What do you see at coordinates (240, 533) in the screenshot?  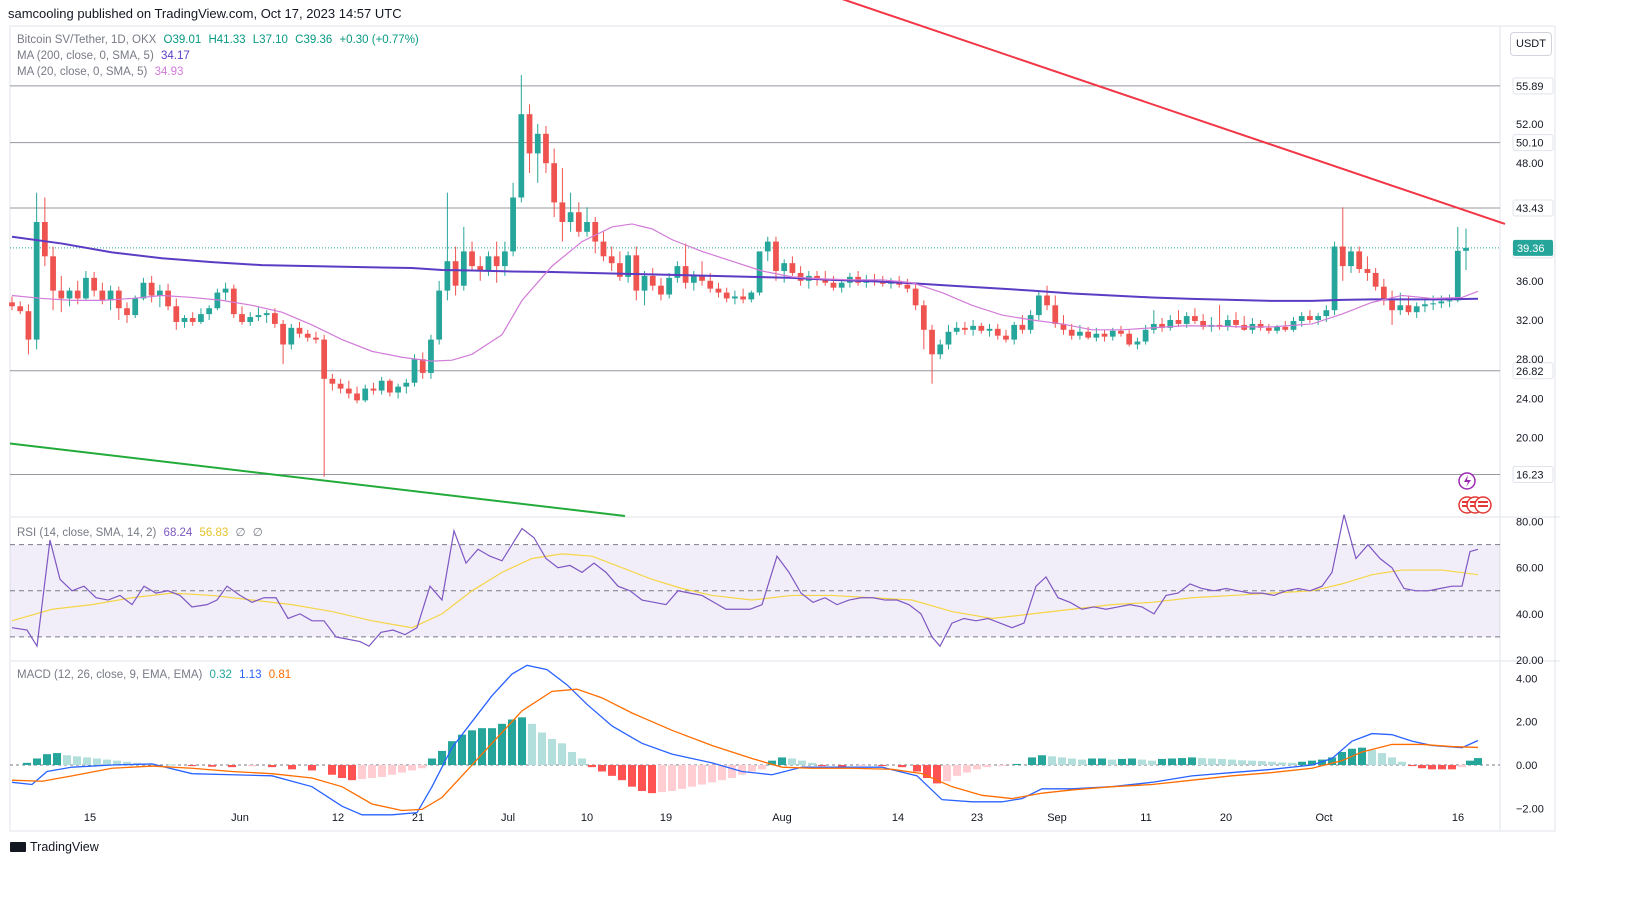 I see `rsi-extra-1: ∅` at bounding box center [240, 533].